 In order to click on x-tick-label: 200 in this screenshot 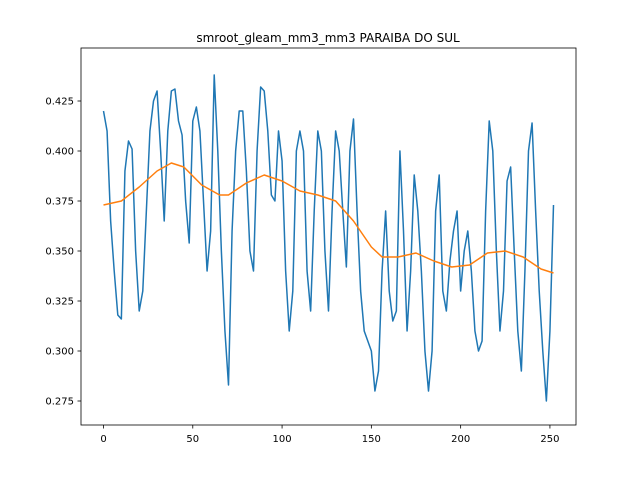, I will do `click(460, 439)`.